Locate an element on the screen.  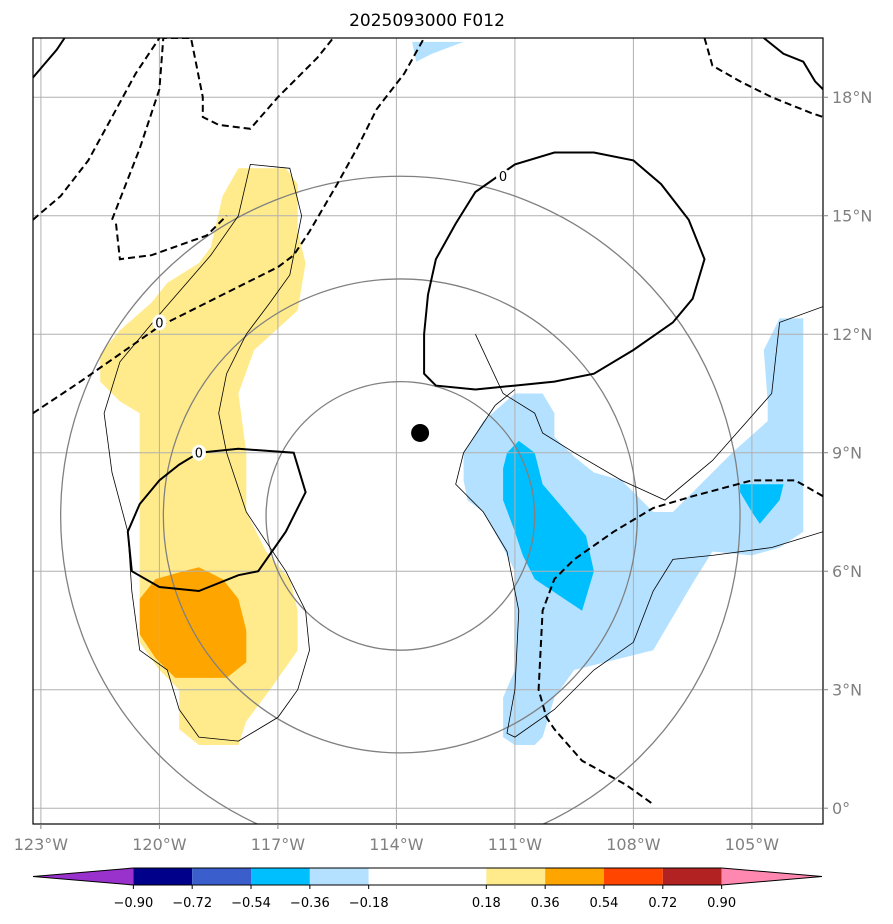
colorbar-tick-label-6: 0.36 is located at coordinates (545, 903).